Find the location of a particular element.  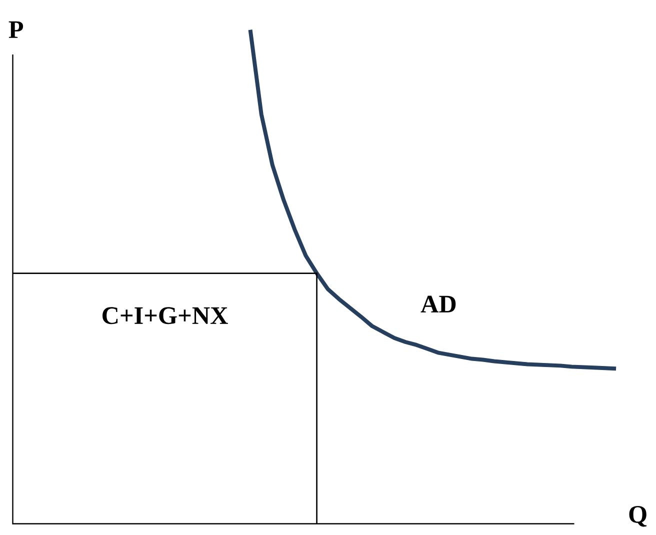

text: C+I+G+NX is located at coordinates (165, 315).